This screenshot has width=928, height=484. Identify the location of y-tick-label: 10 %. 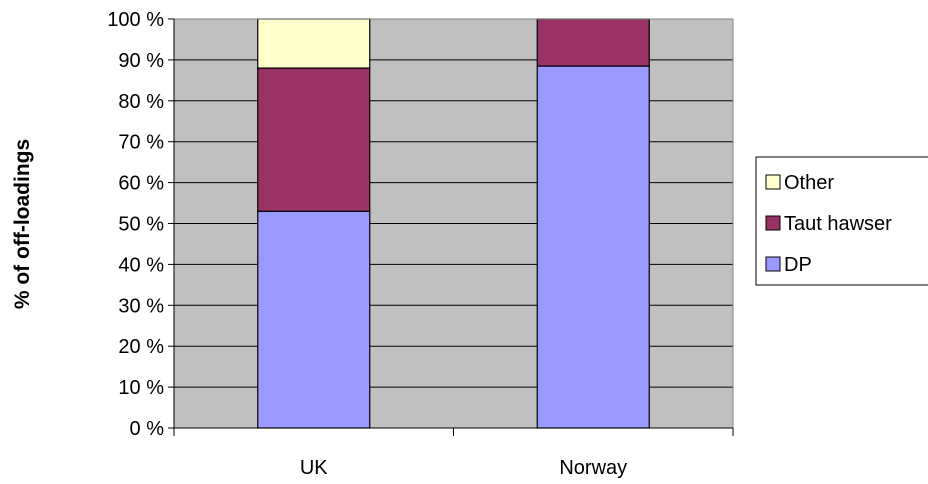
(141, 388).